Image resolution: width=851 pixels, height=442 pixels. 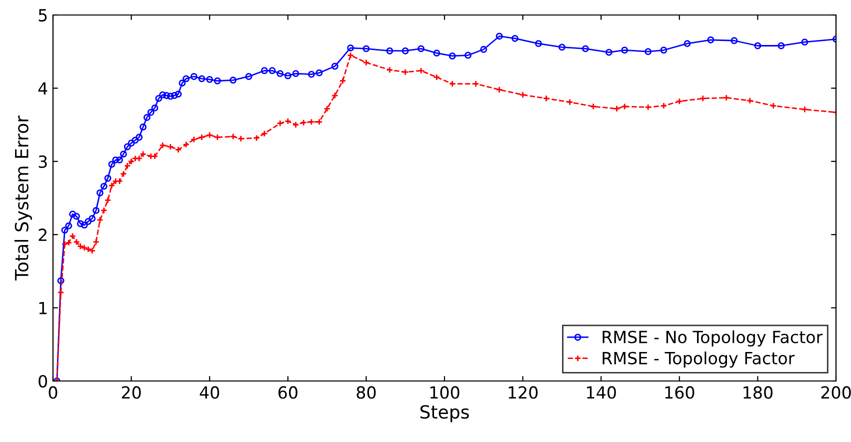 What do you see at coordinates (42, 15) in the screenshot?
I see `y-tick-label: 5` at bounding box center [42, 15].